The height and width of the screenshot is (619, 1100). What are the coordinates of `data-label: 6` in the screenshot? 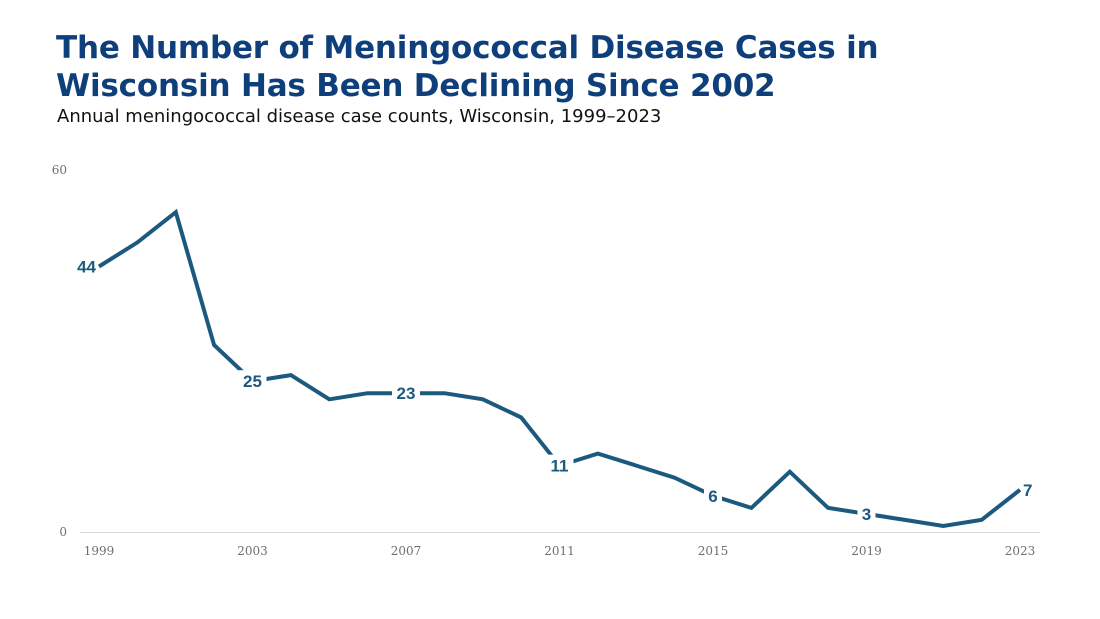 It's located at (712, 496).